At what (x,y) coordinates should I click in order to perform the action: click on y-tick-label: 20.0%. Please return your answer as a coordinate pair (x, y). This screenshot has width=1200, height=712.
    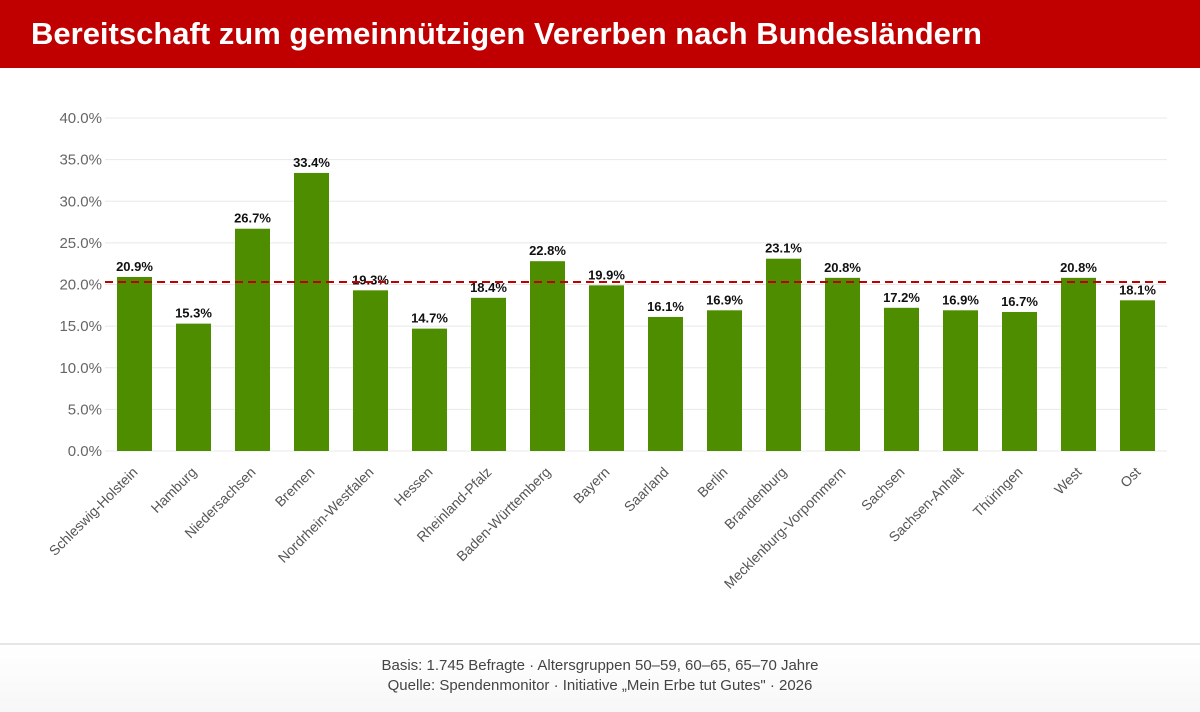
    Looking at the image, I should click on (80, 285).